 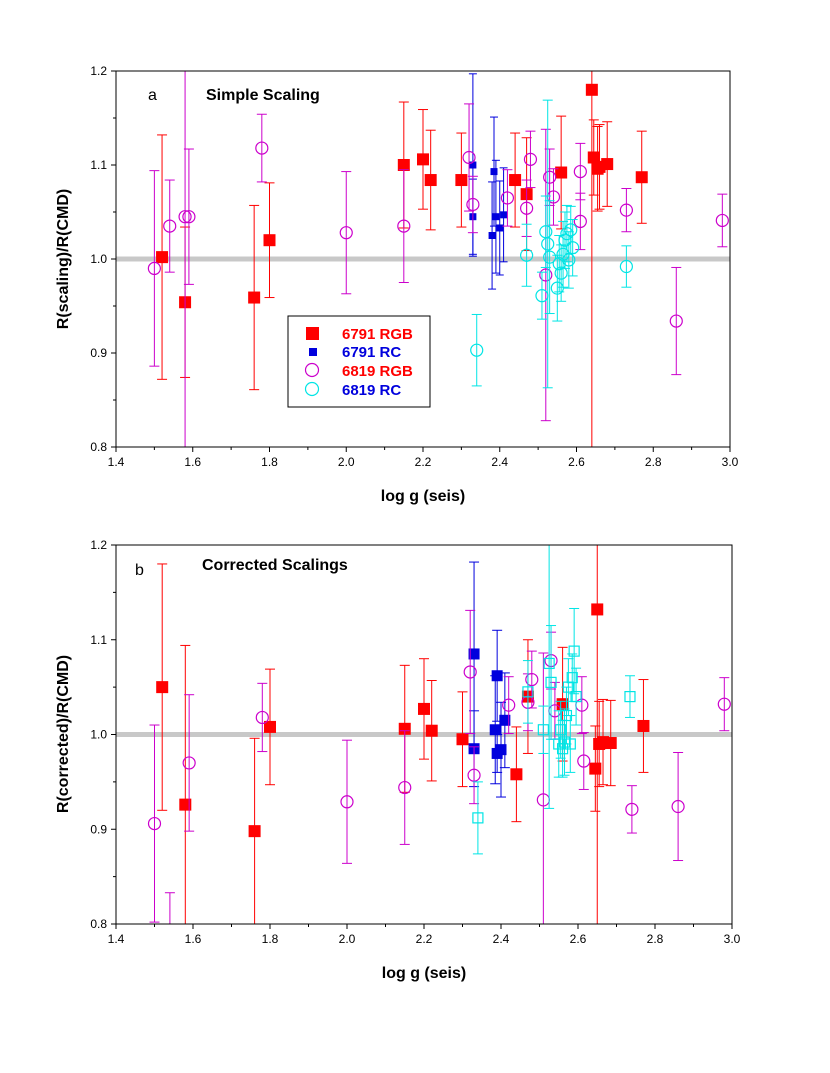 What do you see at coordinates (98, 447) in the screenshot?
I see `panel-a-y-tick-label: 0.8` at bounding box center [98, 447].